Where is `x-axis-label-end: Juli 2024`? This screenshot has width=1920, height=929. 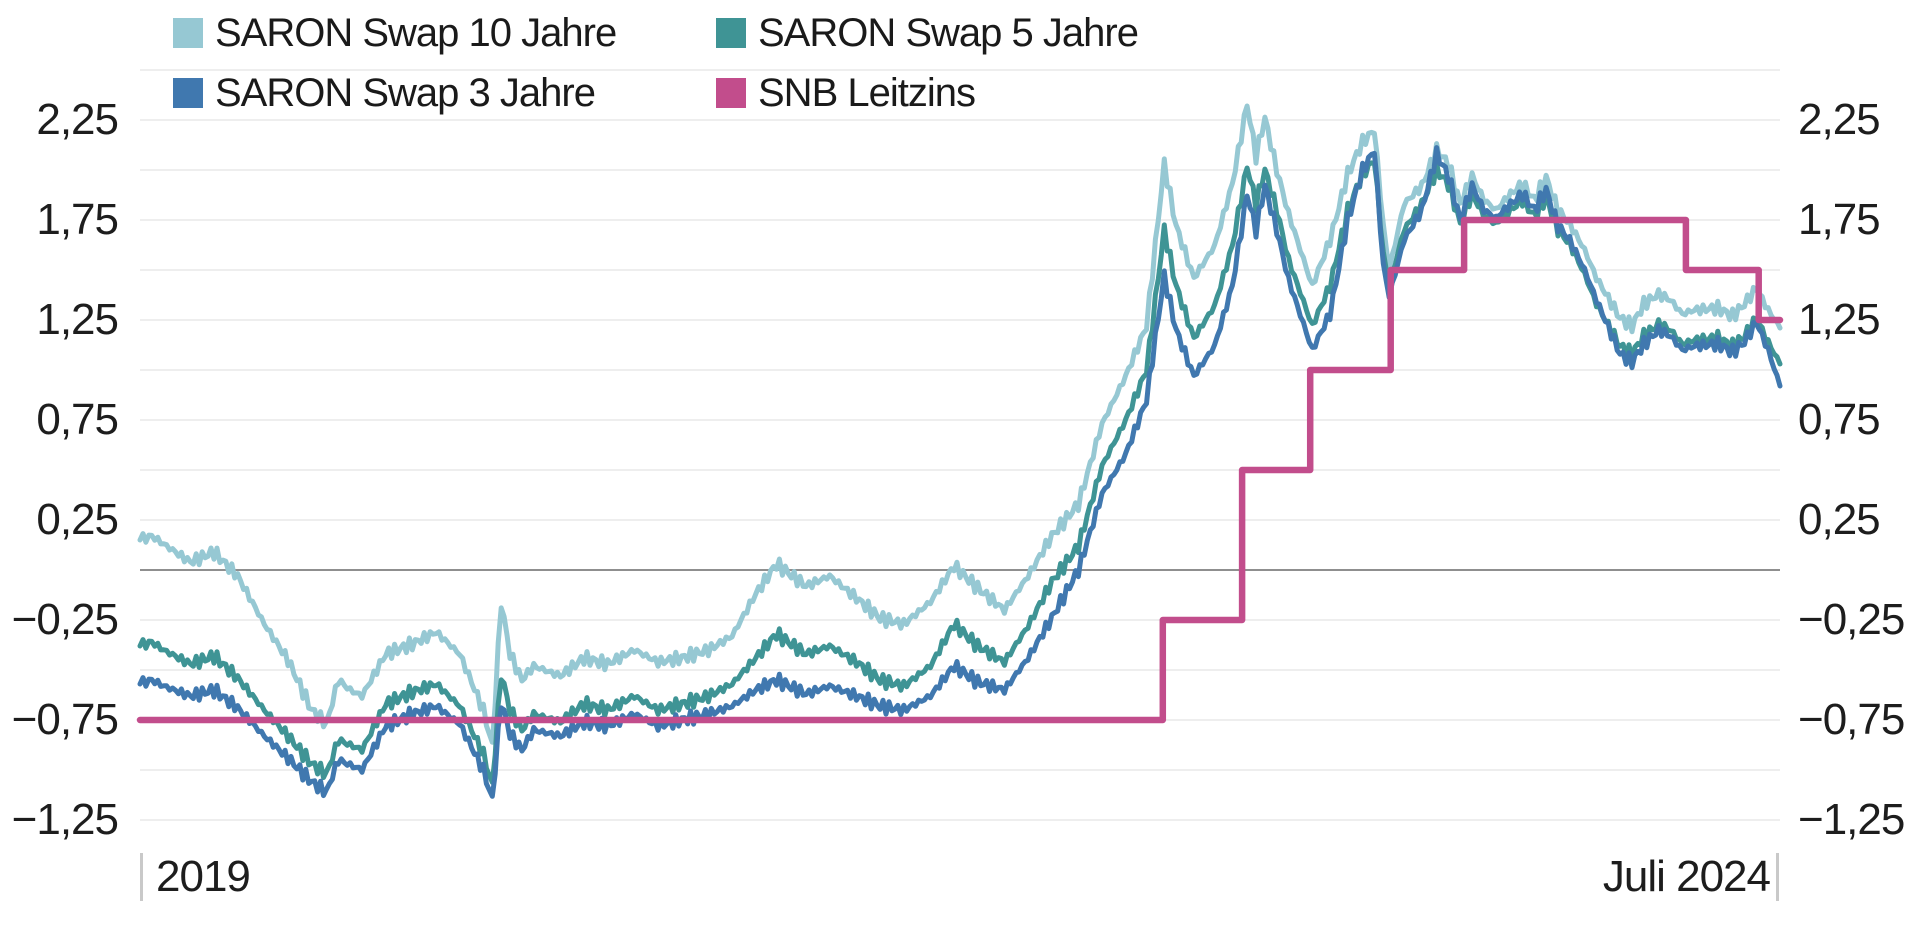
x-axis-label-end: Juli 2024 is located at coordinates (1686, 876).